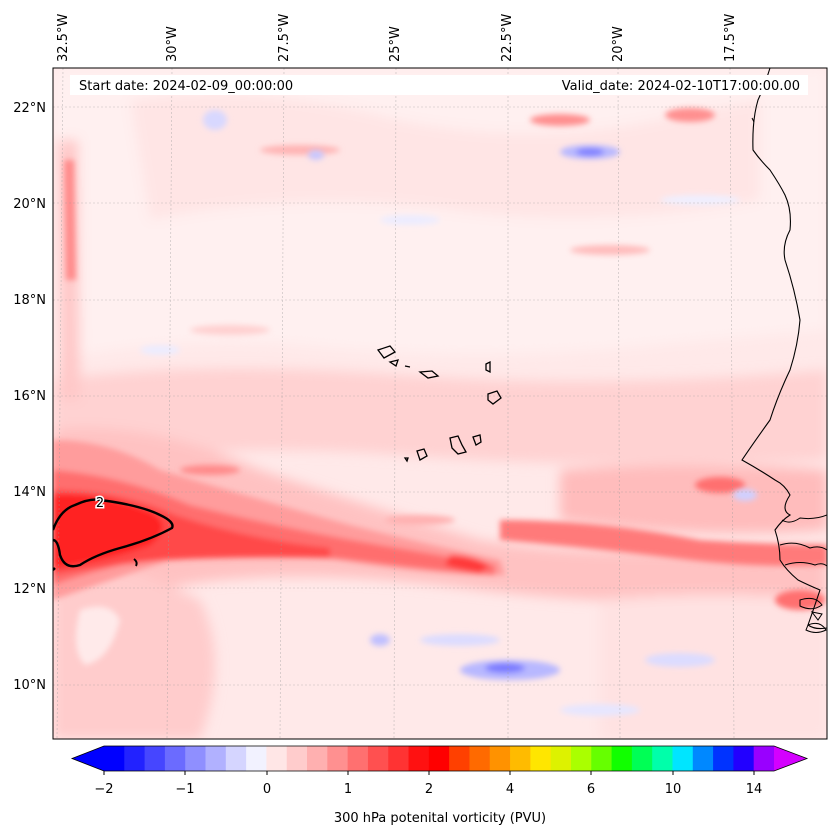 Image resolution: width=837 pixels, height=836 pixels. Describe the element at coordinates (790, 758) in the screenshot. I see `colorbar-extend-high` at that location.